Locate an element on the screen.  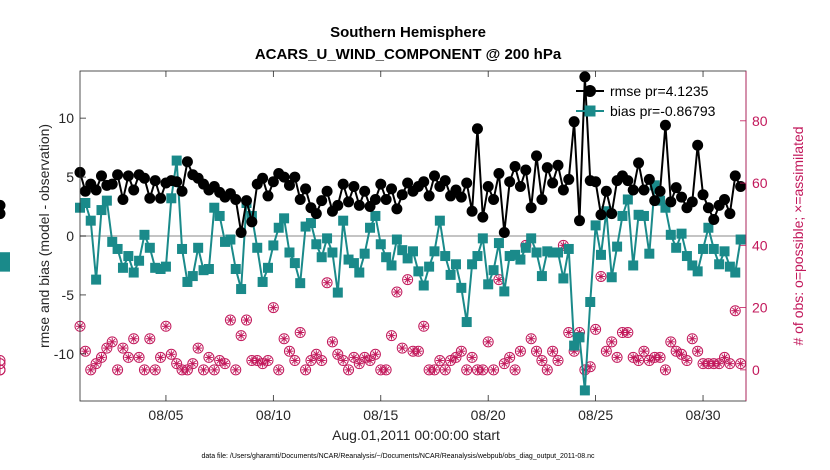
y-axis-right-label: # of obs: o=possible; ×=assimilated is located at coordinates (798, 235).